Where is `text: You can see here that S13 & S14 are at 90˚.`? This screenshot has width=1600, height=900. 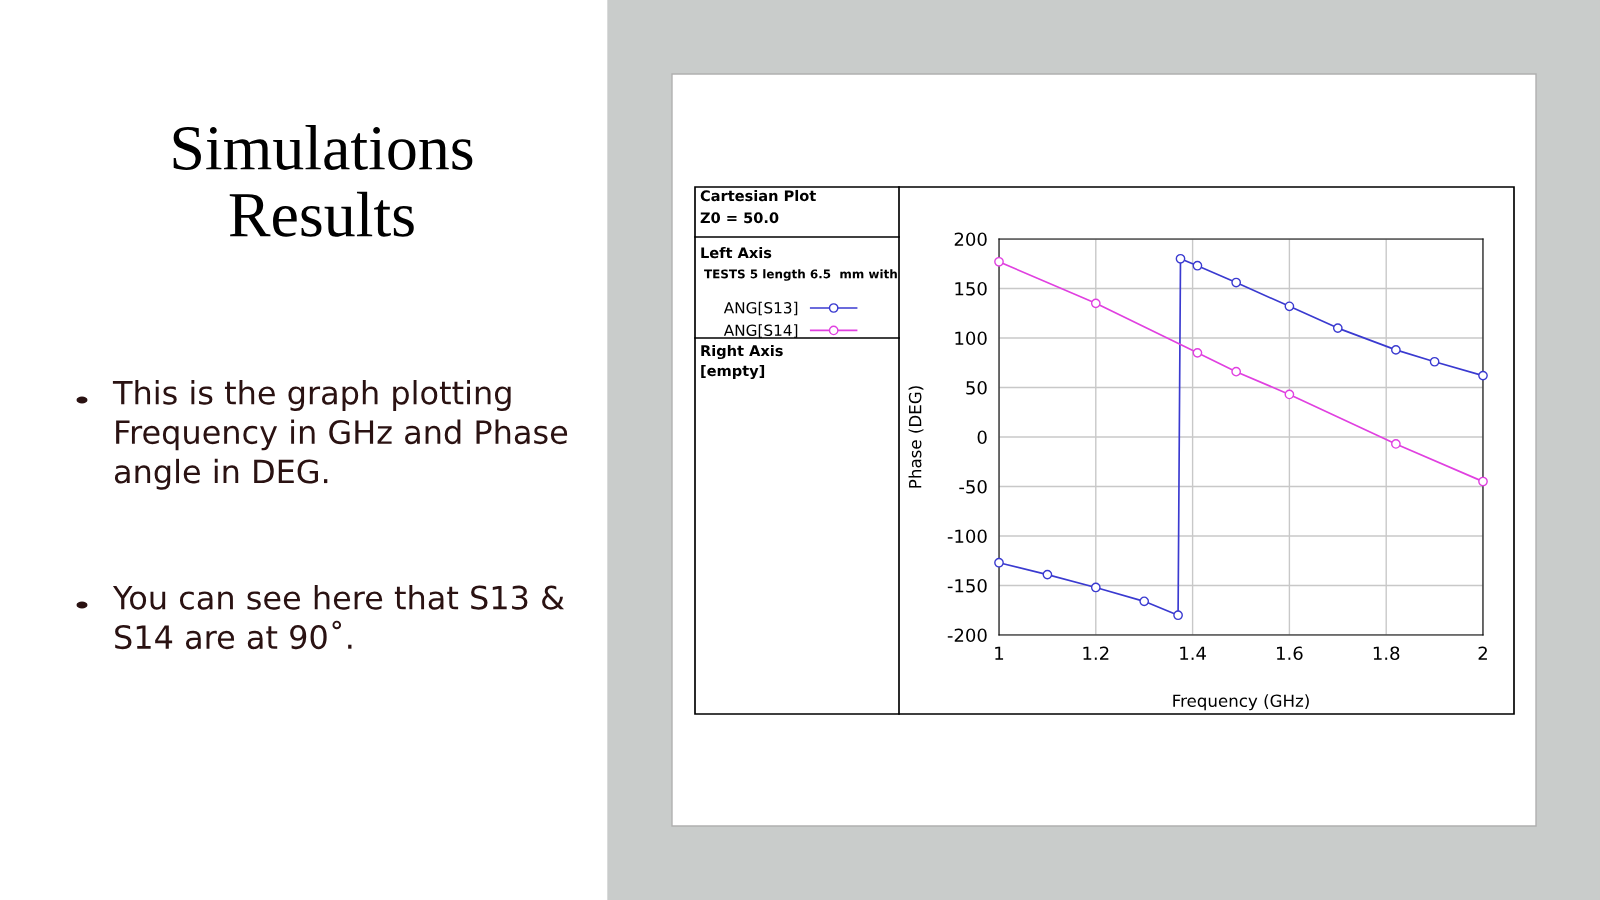 text: You can see here that S13 & S14 are at 90˚. is located at coordinates (338, 617).